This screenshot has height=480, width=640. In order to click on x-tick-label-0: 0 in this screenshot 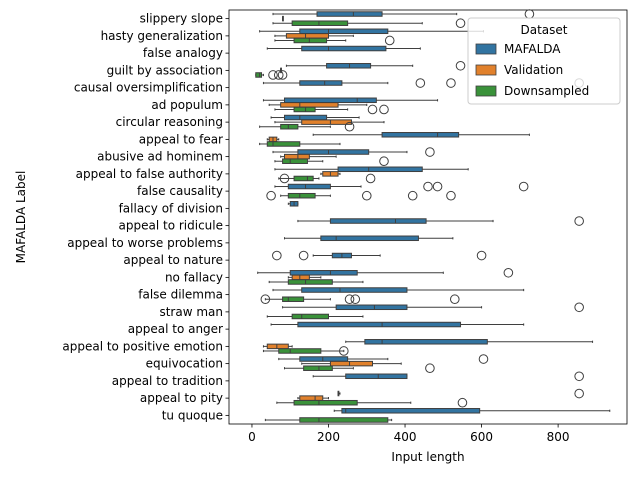, I will do `click(252, 437)`.